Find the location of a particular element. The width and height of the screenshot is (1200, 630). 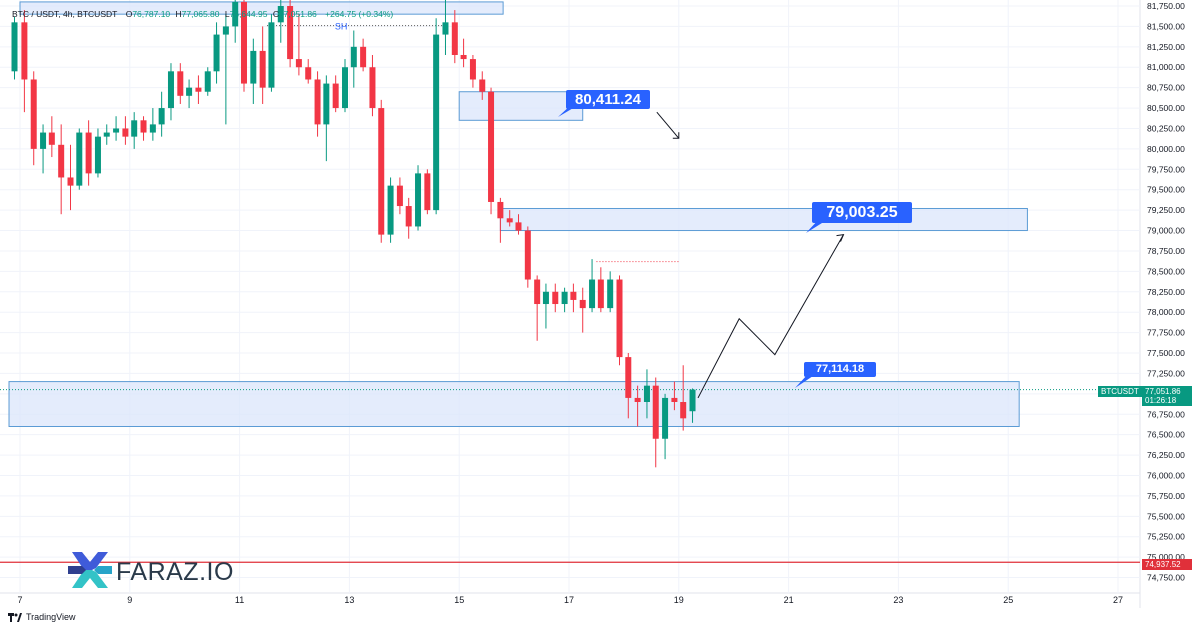

y-tick-label: 77,500.00 is located at coordinates (1166, 353).